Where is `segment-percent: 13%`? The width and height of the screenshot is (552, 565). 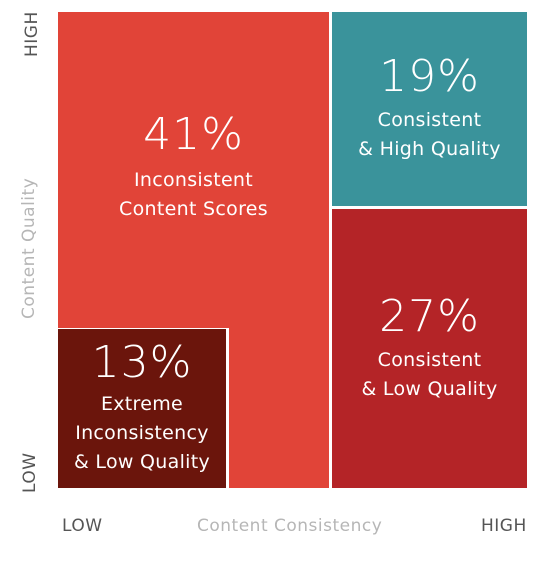 segment-percent: 13% is located at coordinates (142, 362).